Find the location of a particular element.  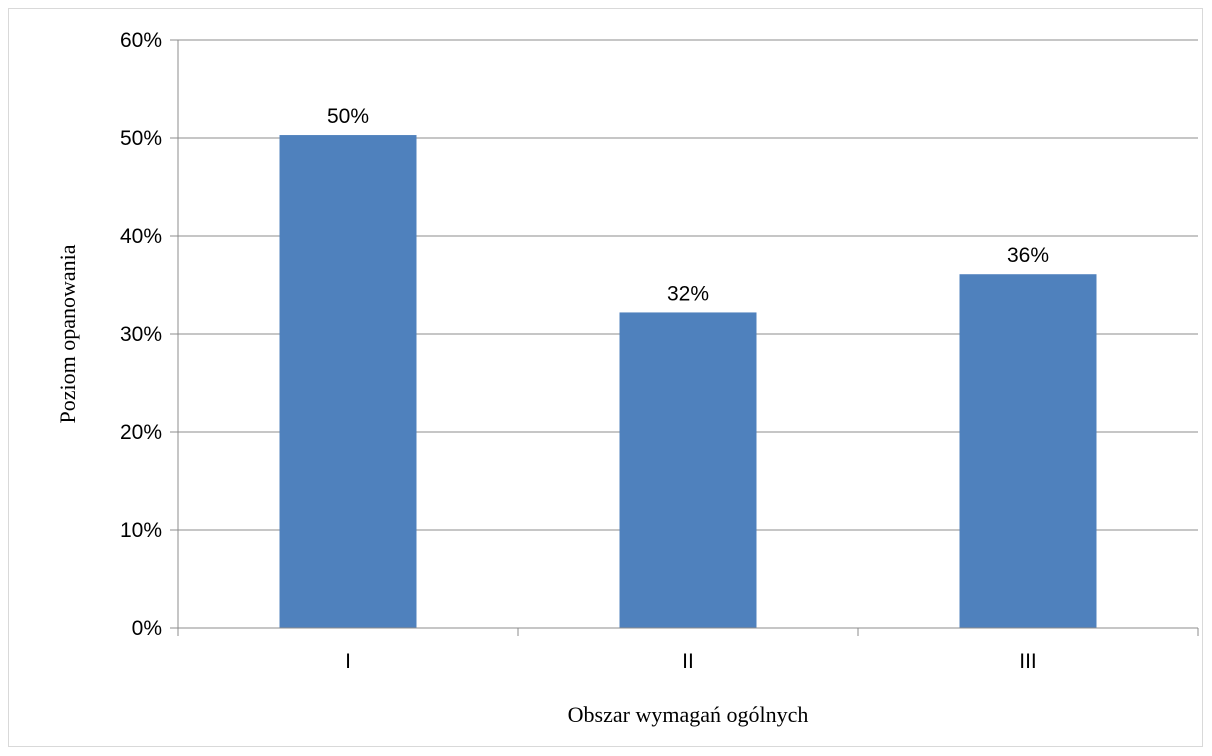

data-label: 36% is located at coordinates (1028, 255).